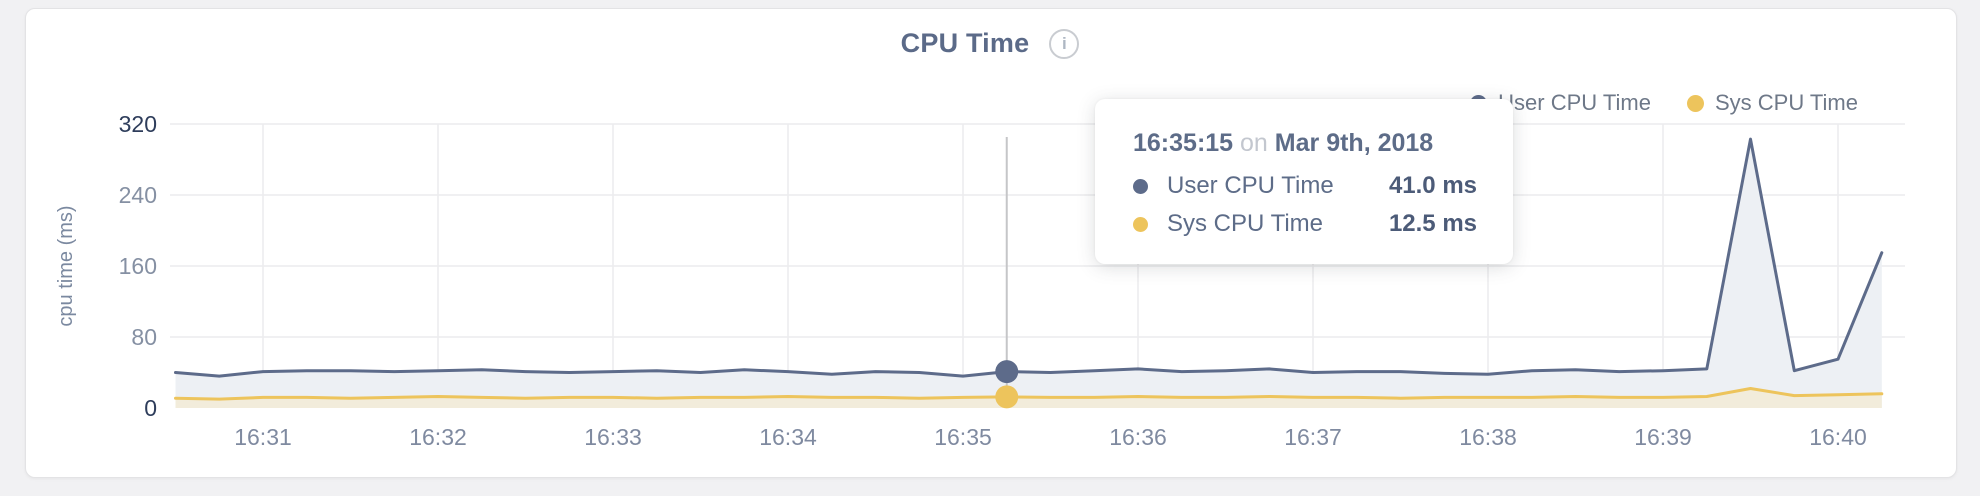  Describe the element at coordinates (1574, 102) in the screenshot. I see `legend-label-user: User CPU Time` at that location.